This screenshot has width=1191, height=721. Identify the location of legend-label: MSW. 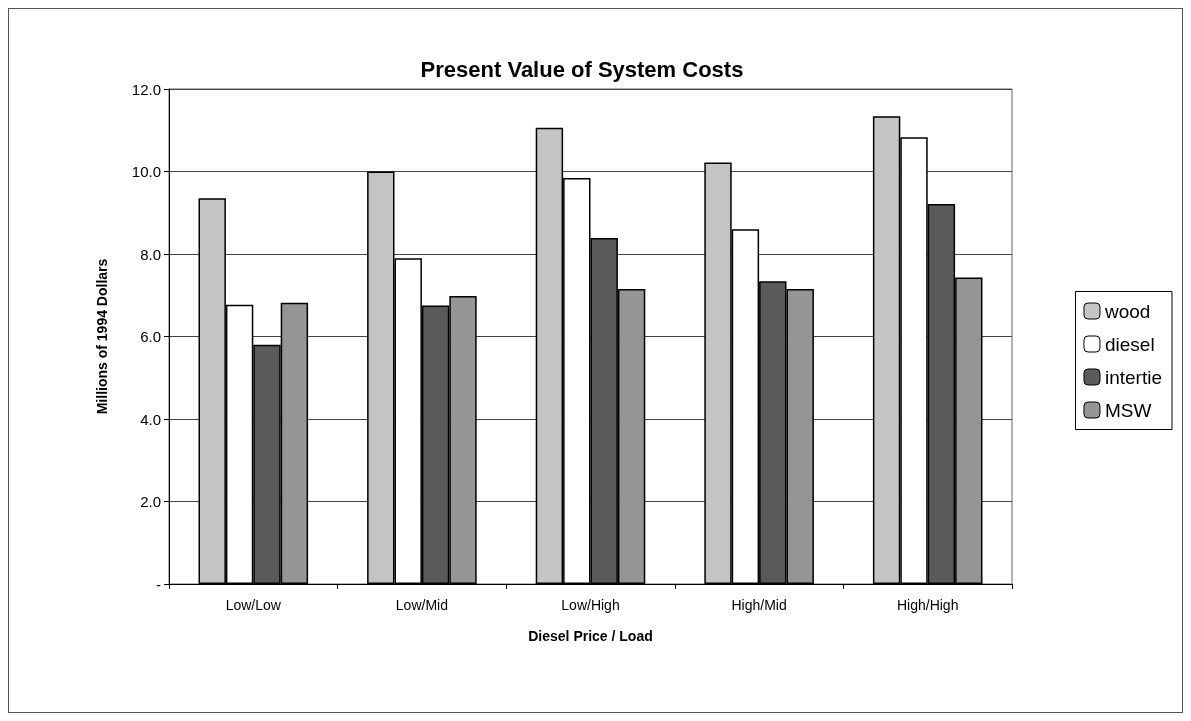
(1128, 410).